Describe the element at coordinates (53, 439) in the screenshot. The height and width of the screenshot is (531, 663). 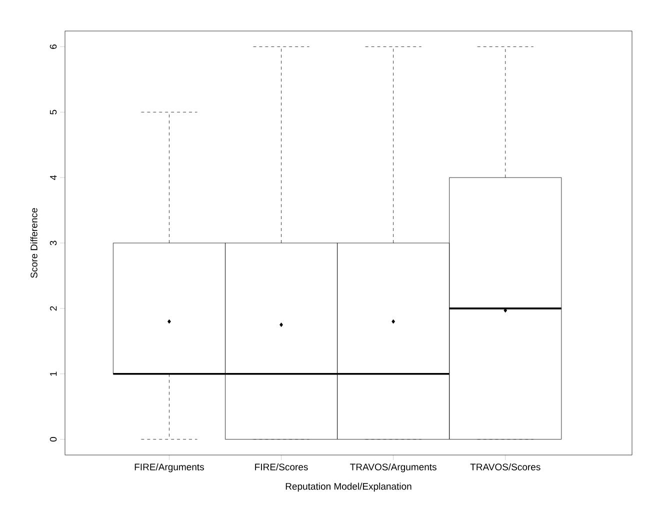
I see `y-tick-label: 0` at that location.